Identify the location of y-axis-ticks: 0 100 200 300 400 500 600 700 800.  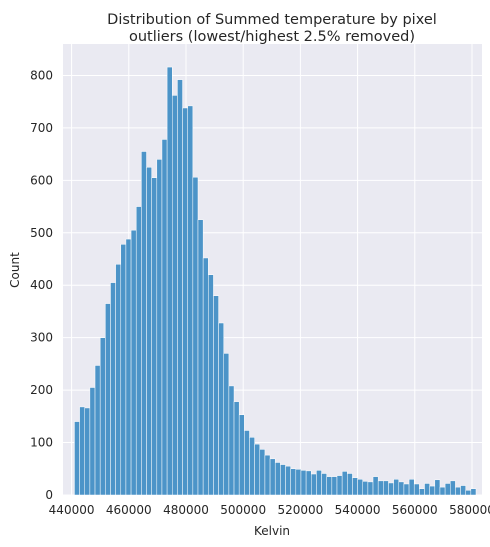
(41, 285).